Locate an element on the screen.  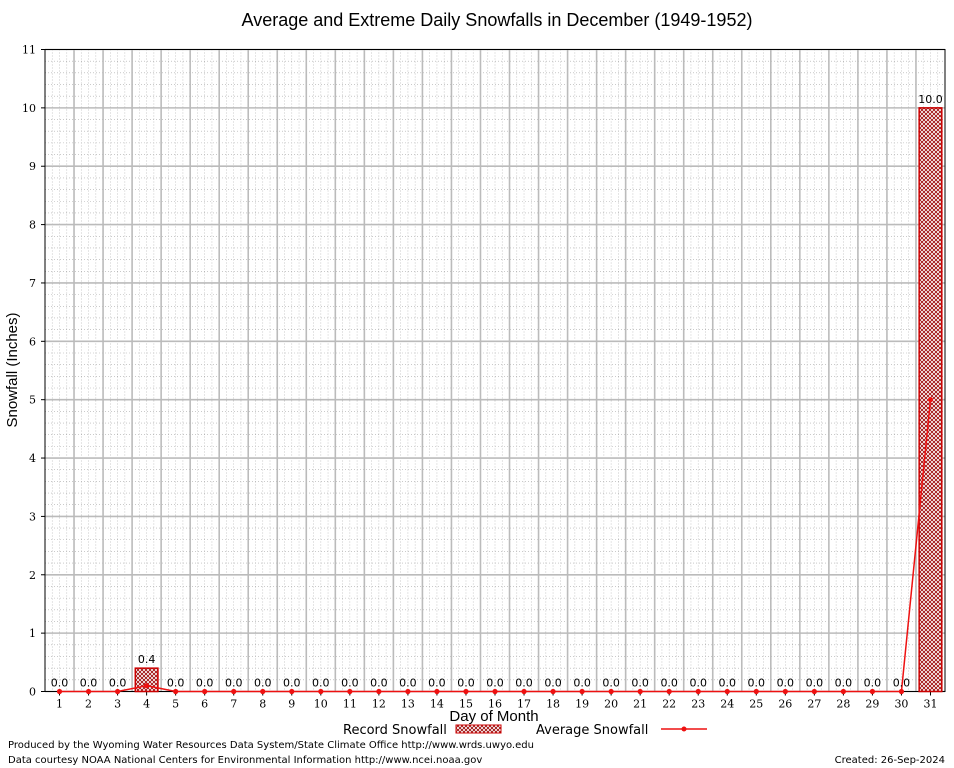
x-tick-label: 21 is located at coordinates (640, 704).